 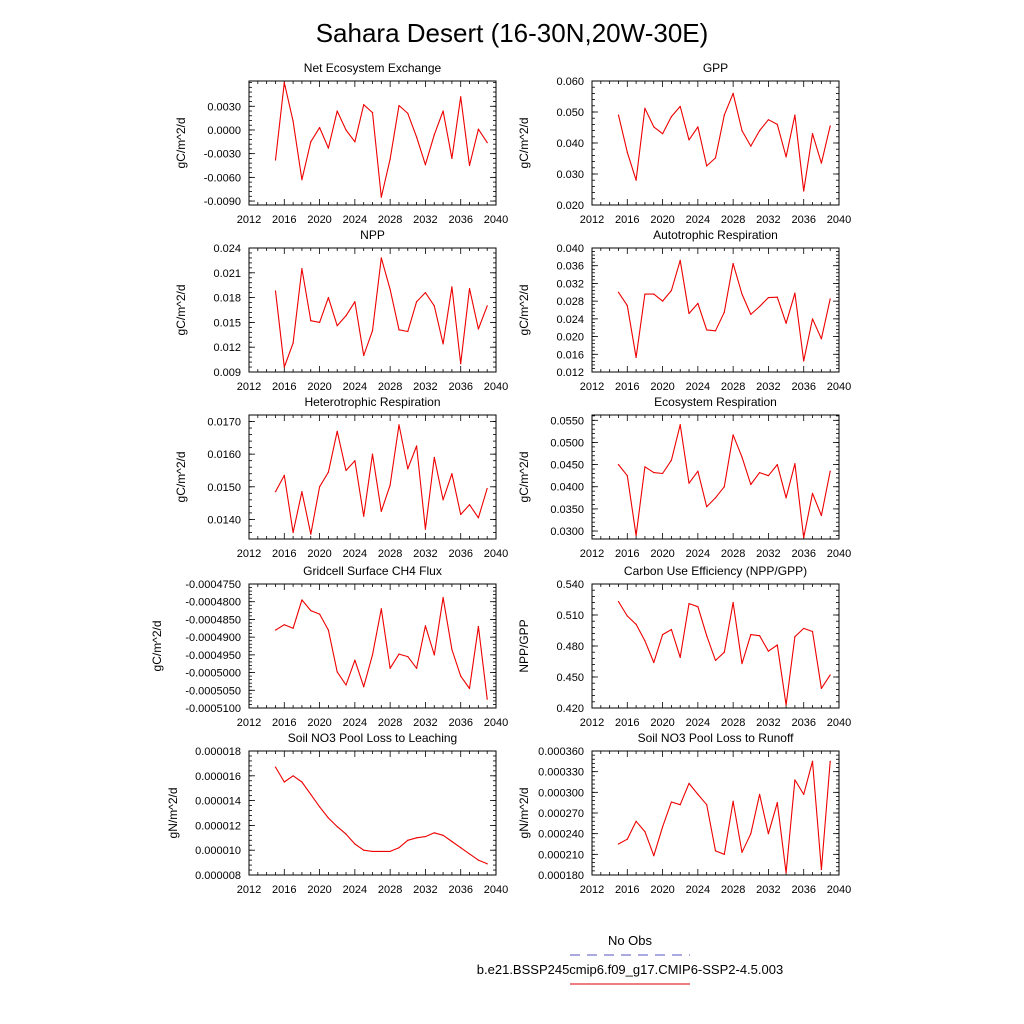 What do you see at coordinates (768, 220) in the screenshot?
I see `x-tick-label: 2032` at bounding box center [768, 220].